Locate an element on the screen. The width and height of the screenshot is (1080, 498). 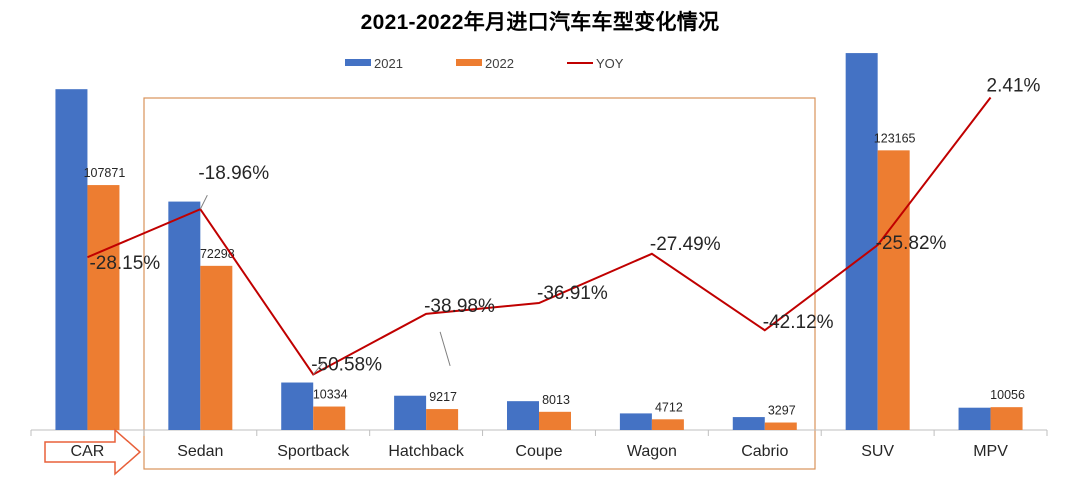
chart-title: 2021-2022年月进口汽车车型变化情况 is located at coordinates (540, 22).